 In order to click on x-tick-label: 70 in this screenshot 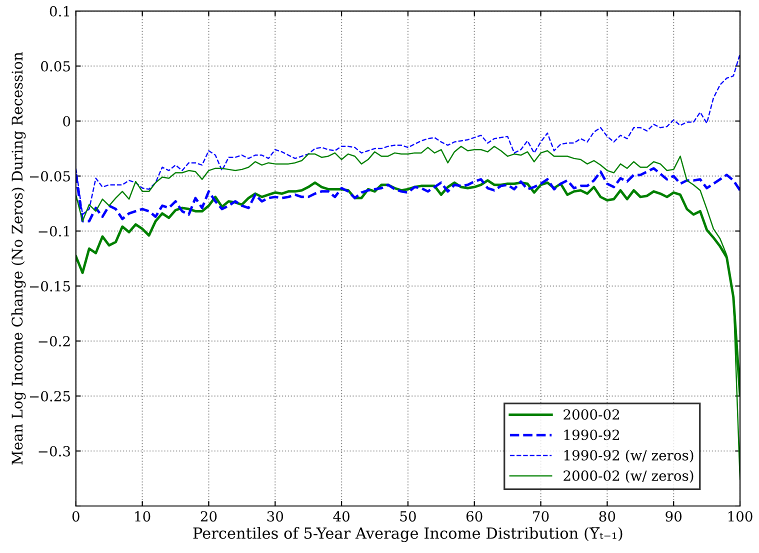, I will do `click(541, 516)`.